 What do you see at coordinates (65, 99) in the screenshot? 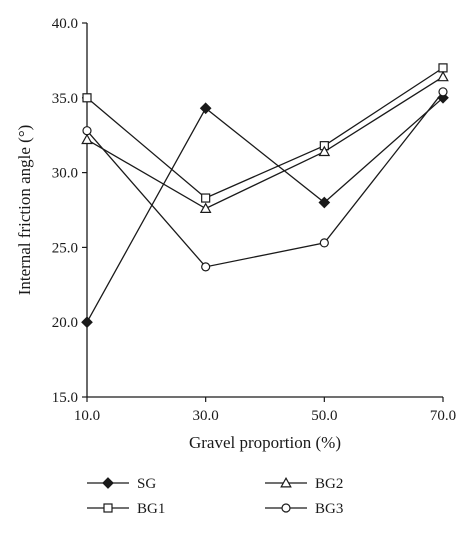
I see `y-tick-label: 35.0` at bounding box center [65, 99].